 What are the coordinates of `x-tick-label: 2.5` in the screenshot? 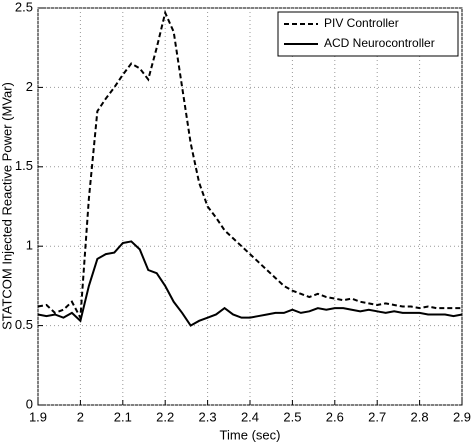 It's located at (292, 416).